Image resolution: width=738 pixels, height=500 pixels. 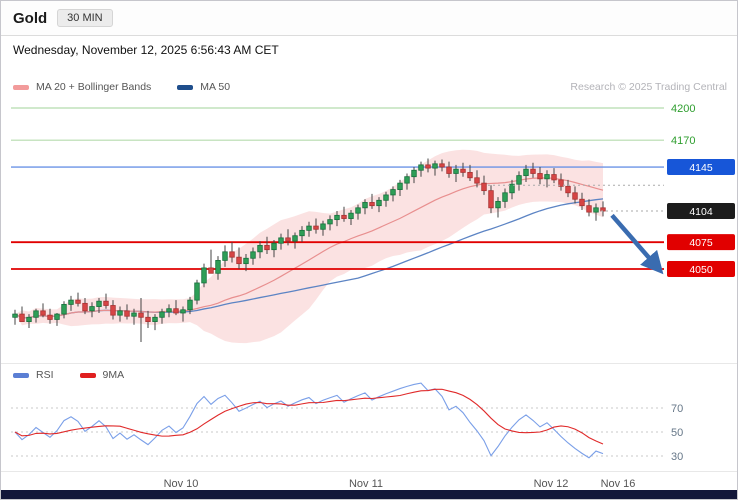 I want to click on svg-text: 4145, so click(x=701, y=168).